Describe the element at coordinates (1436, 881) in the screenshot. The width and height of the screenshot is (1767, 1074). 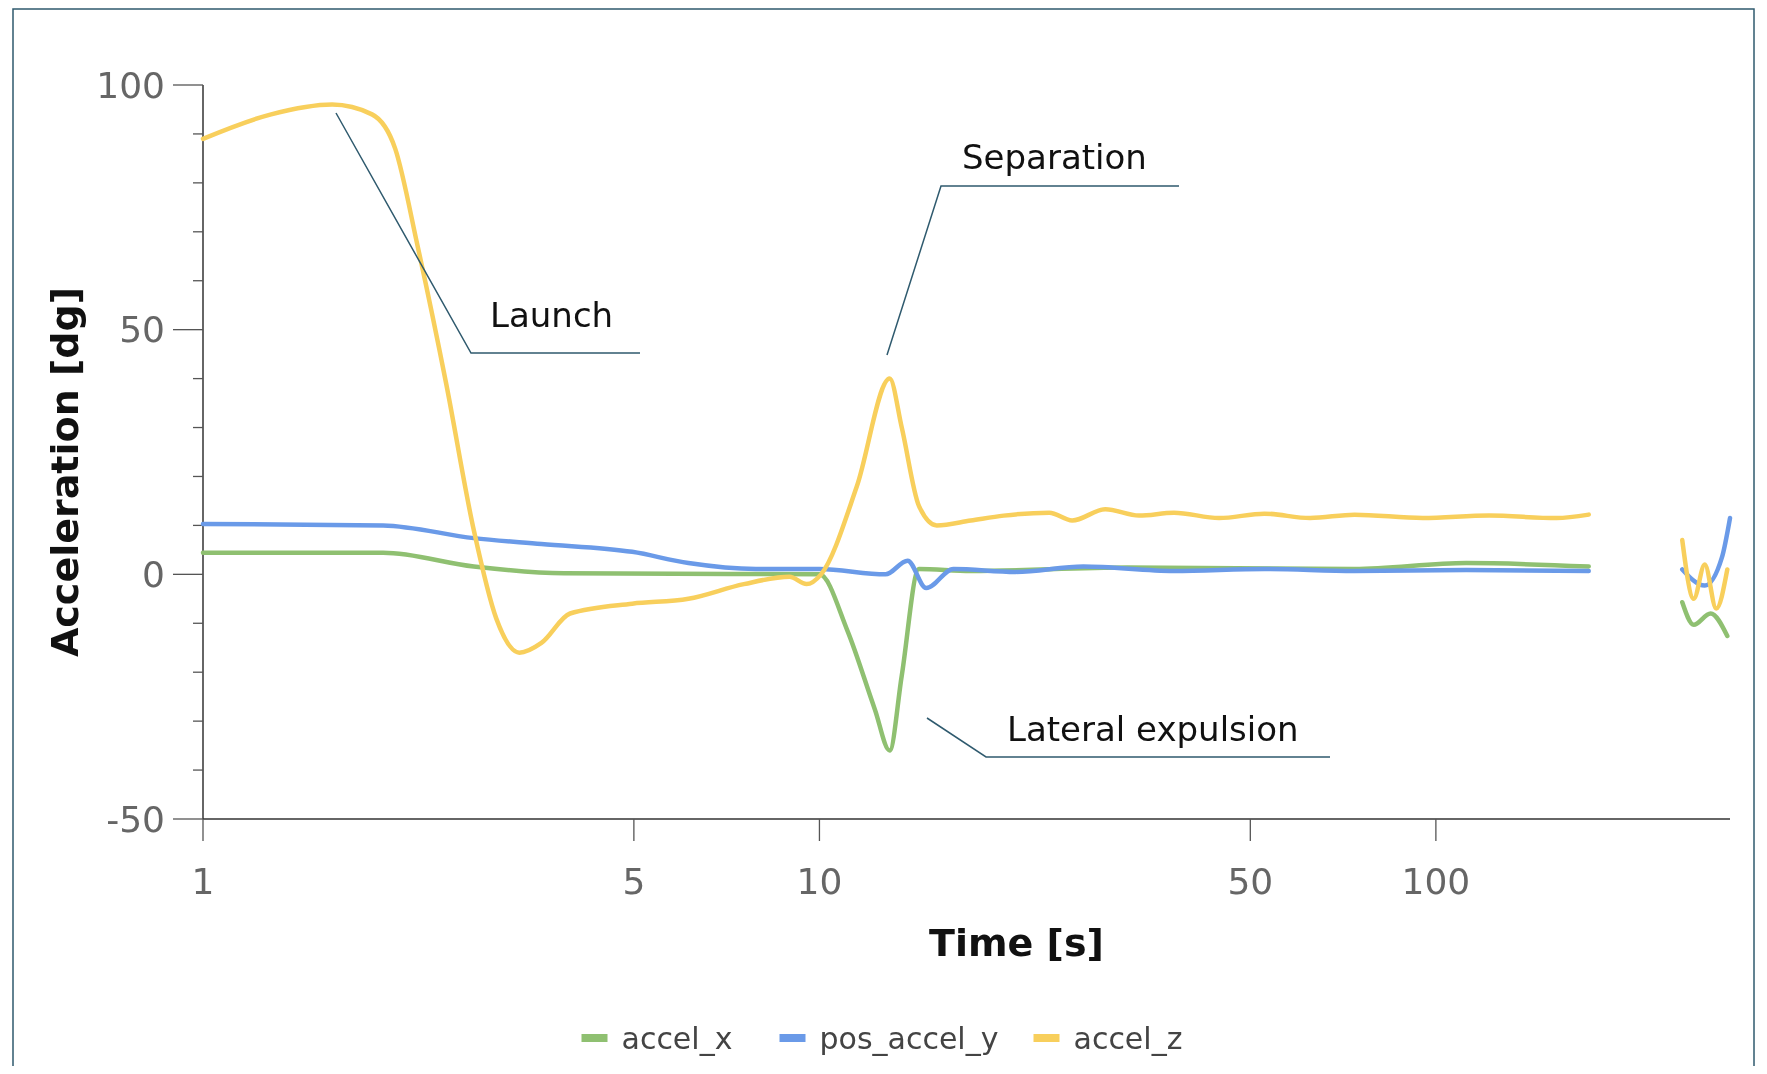
I see `x-tick-label: 100` at that location.